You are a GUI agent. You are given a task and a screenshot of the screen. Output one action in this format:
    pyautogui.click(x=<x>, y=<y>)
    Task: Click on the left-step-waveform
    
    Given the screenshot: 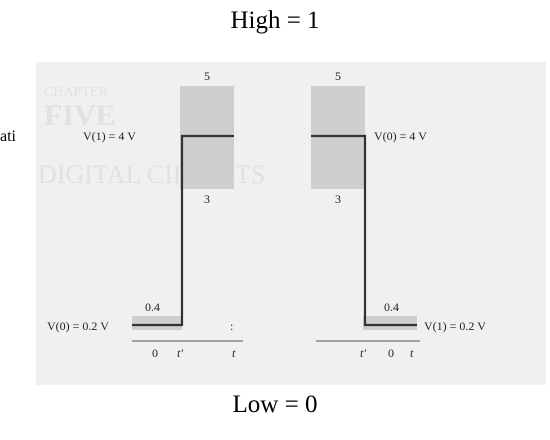 What is the action you would take?
    pyautogui.click(x=183, y=230)
    